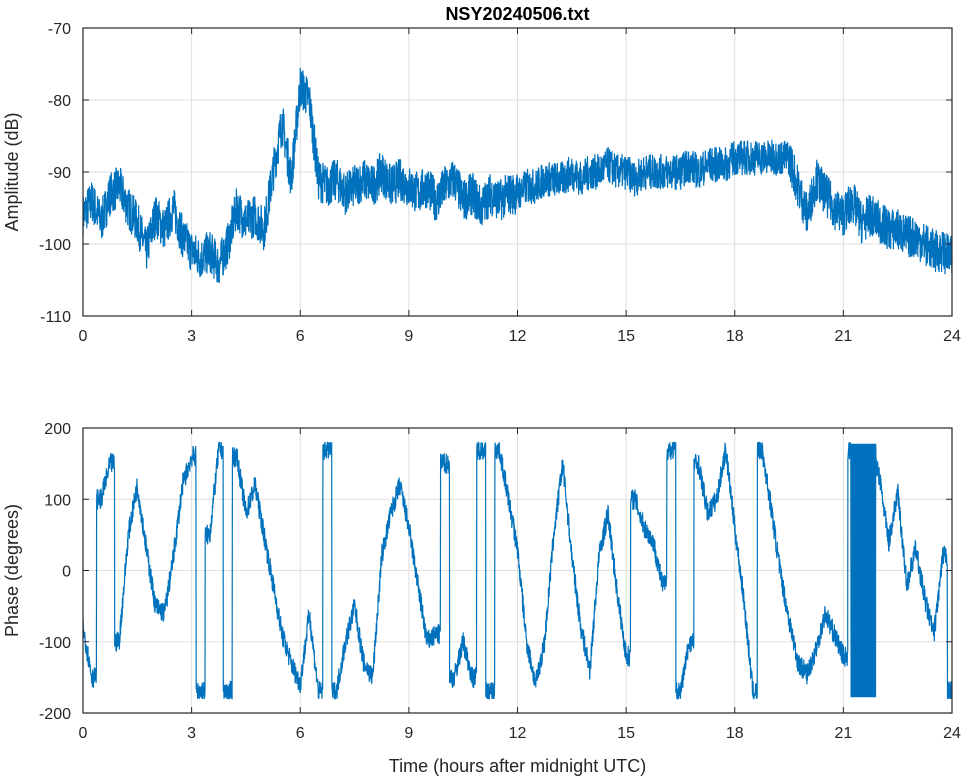 Image resolution: width=964 pixels, height=778 pixels. I want to click on y-tick-label: -200, so click(55, 714).